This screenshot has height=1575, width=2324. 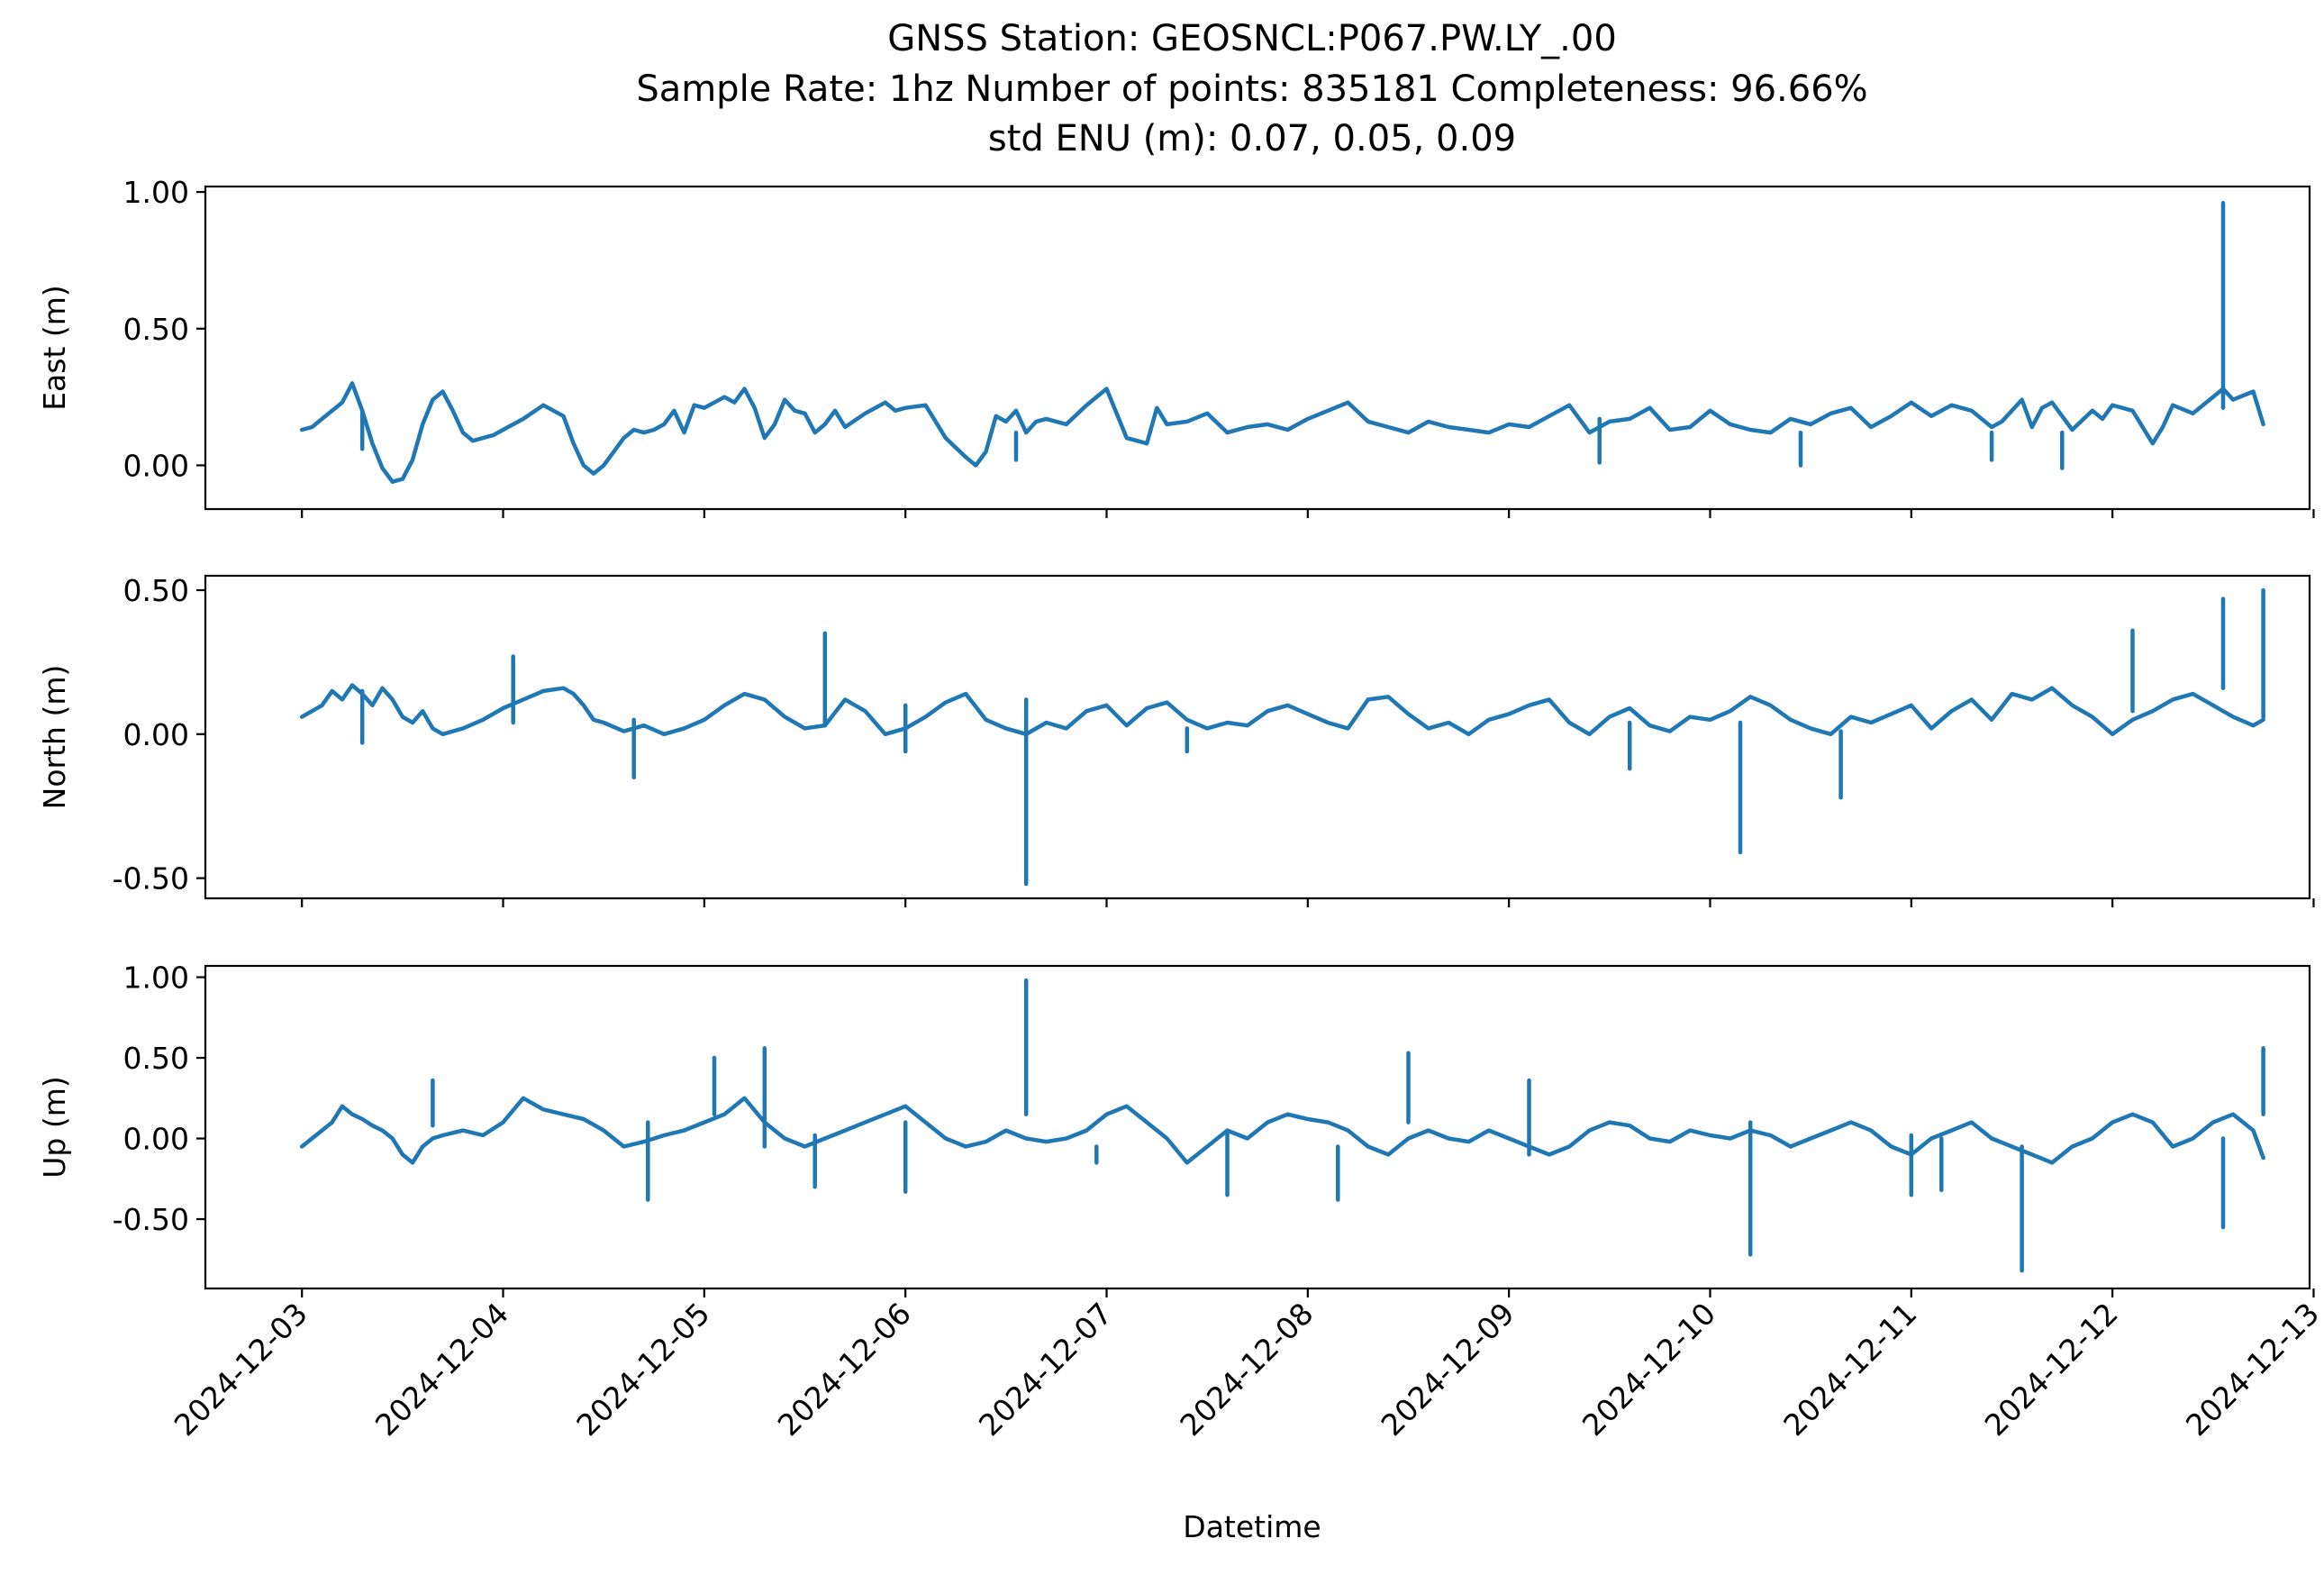 I want to click on x-tick-label: 2024-12-05, so click(x=643, y=1369).